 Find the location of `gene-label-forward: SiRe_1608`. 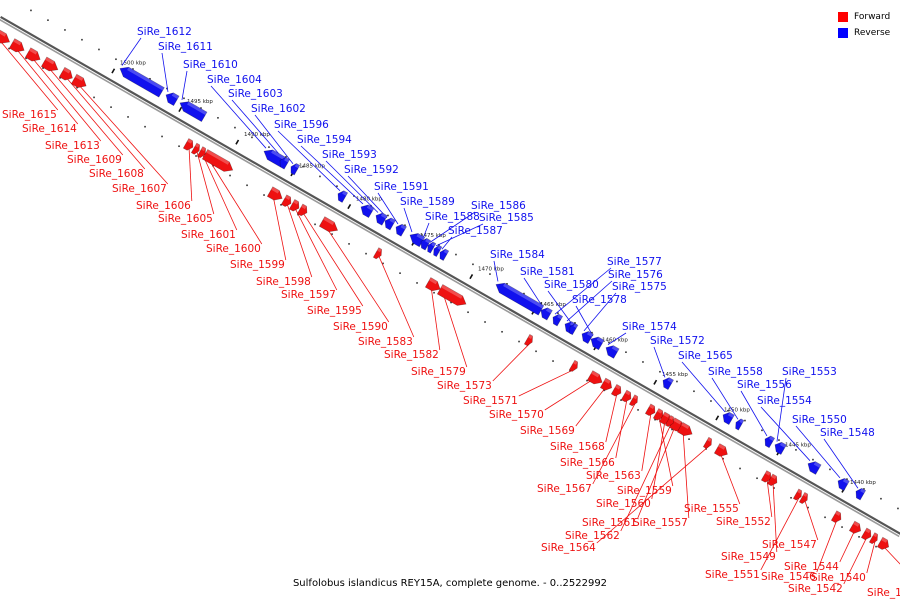

gene-label-forward: SiRe_1608 is located at coordinates (116, 174).